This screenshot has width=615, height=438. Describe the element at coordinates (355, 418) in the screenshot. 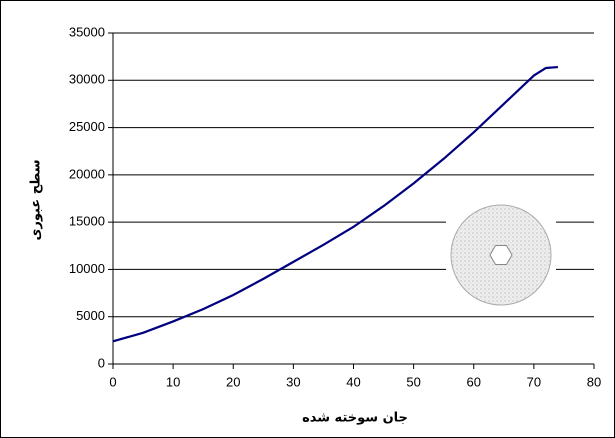

I see `x-axis-label: جان سوخته شده` at that location.